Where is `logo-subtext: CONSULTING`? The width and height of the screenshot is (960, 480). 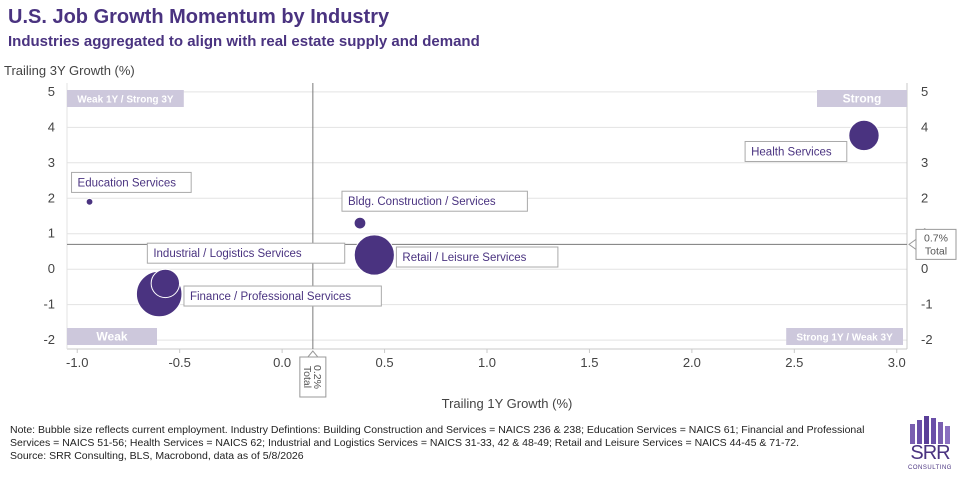 logo-subtext: CONSULTING is located at coordinates (930, 468).